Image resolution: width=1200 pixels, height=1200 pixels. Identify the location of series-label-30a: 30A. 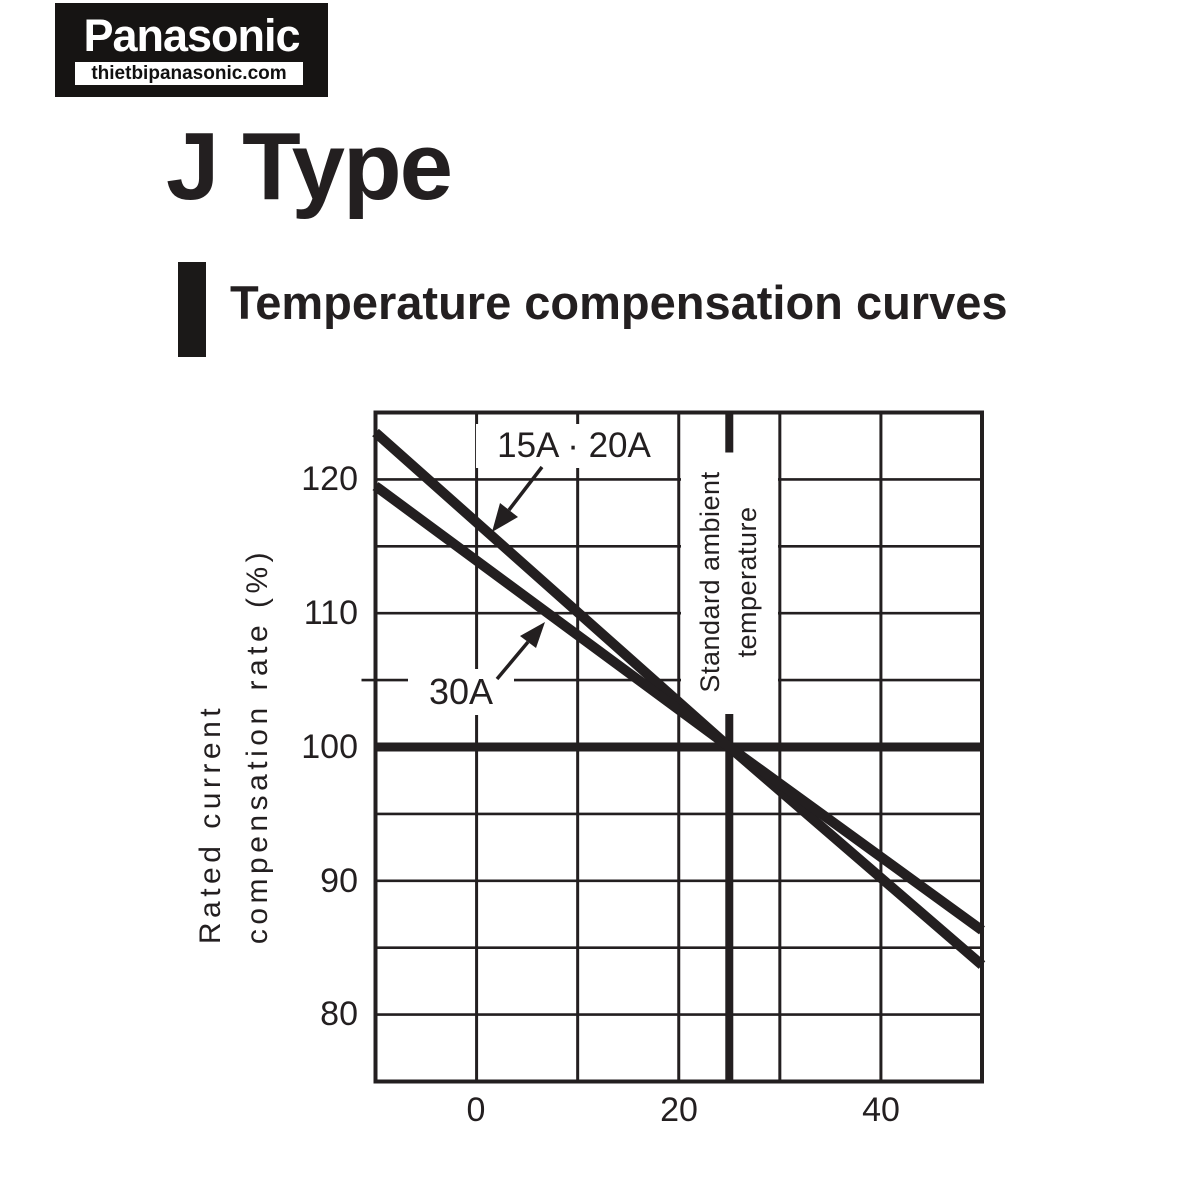
(461, 692).